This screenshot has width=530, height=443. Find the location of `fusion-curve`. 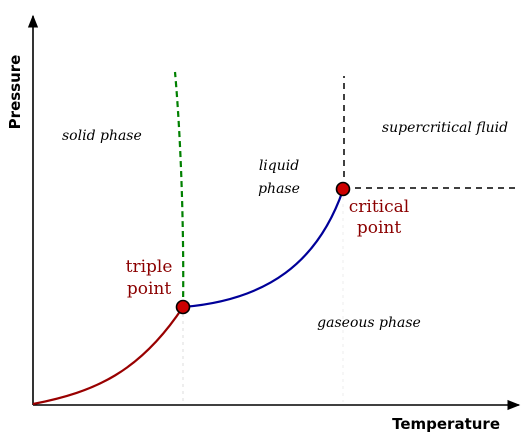

fusion-curve is located at coordinates (179, 189).